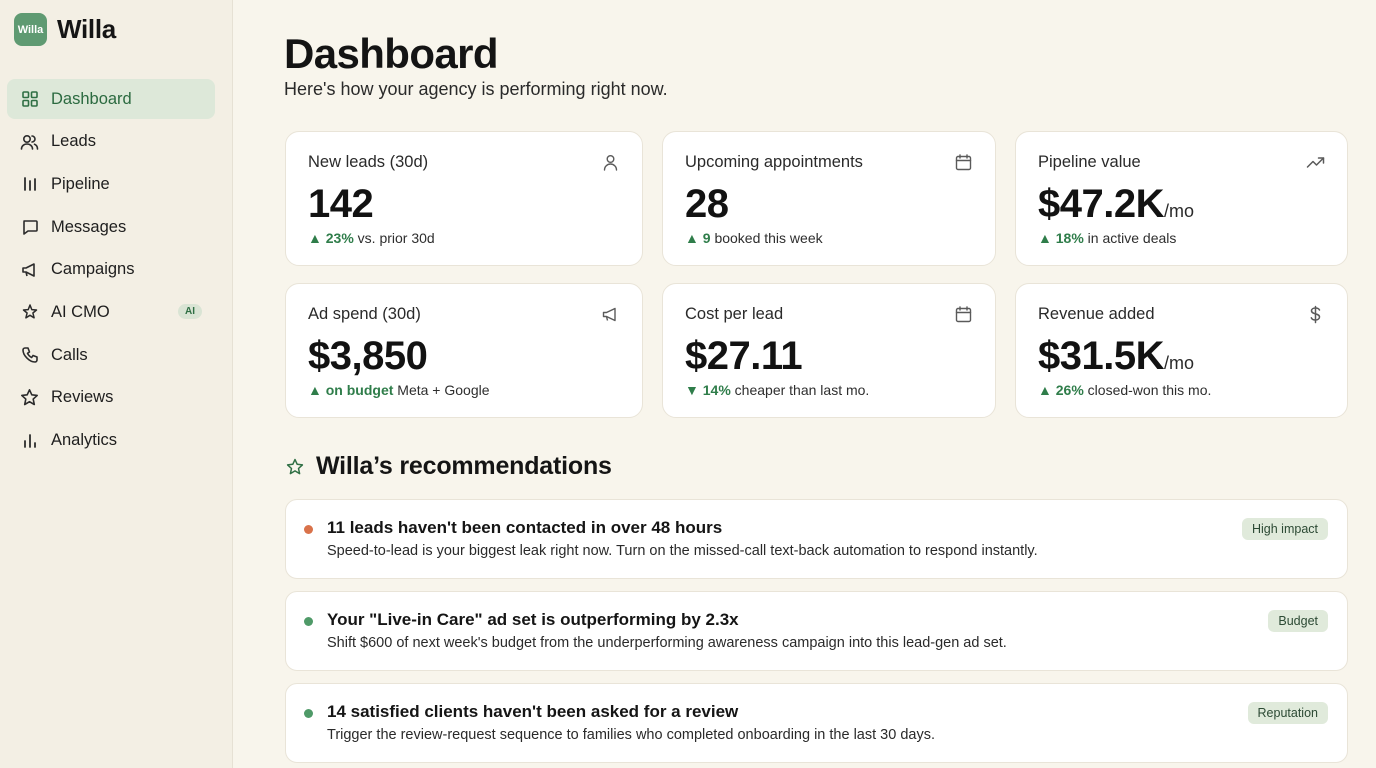 This screenshot has width=1376, height=768. I want to click on user-icon, so click(610, 162).